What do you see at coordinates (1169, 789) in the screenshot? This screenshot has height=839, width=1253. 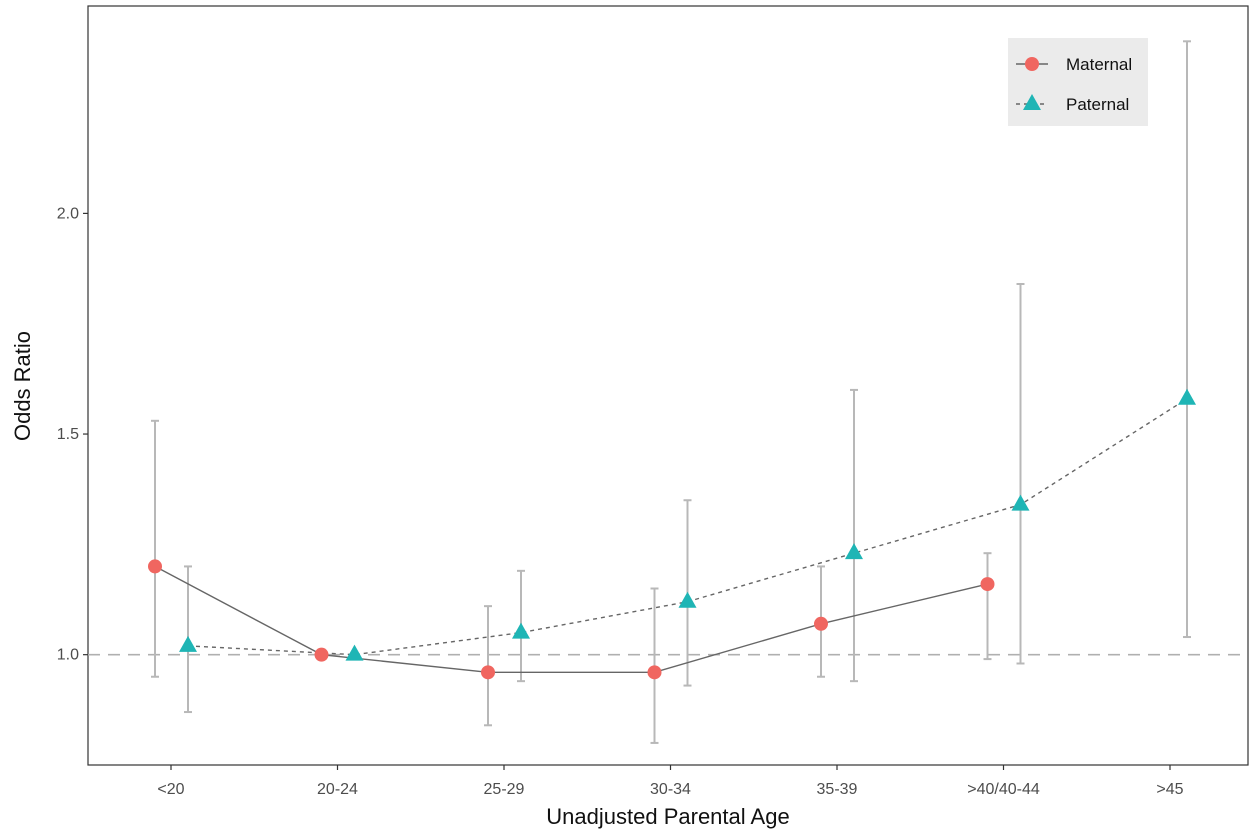 I see `x-tick-label: >45` at bounding box center [1169, 789].